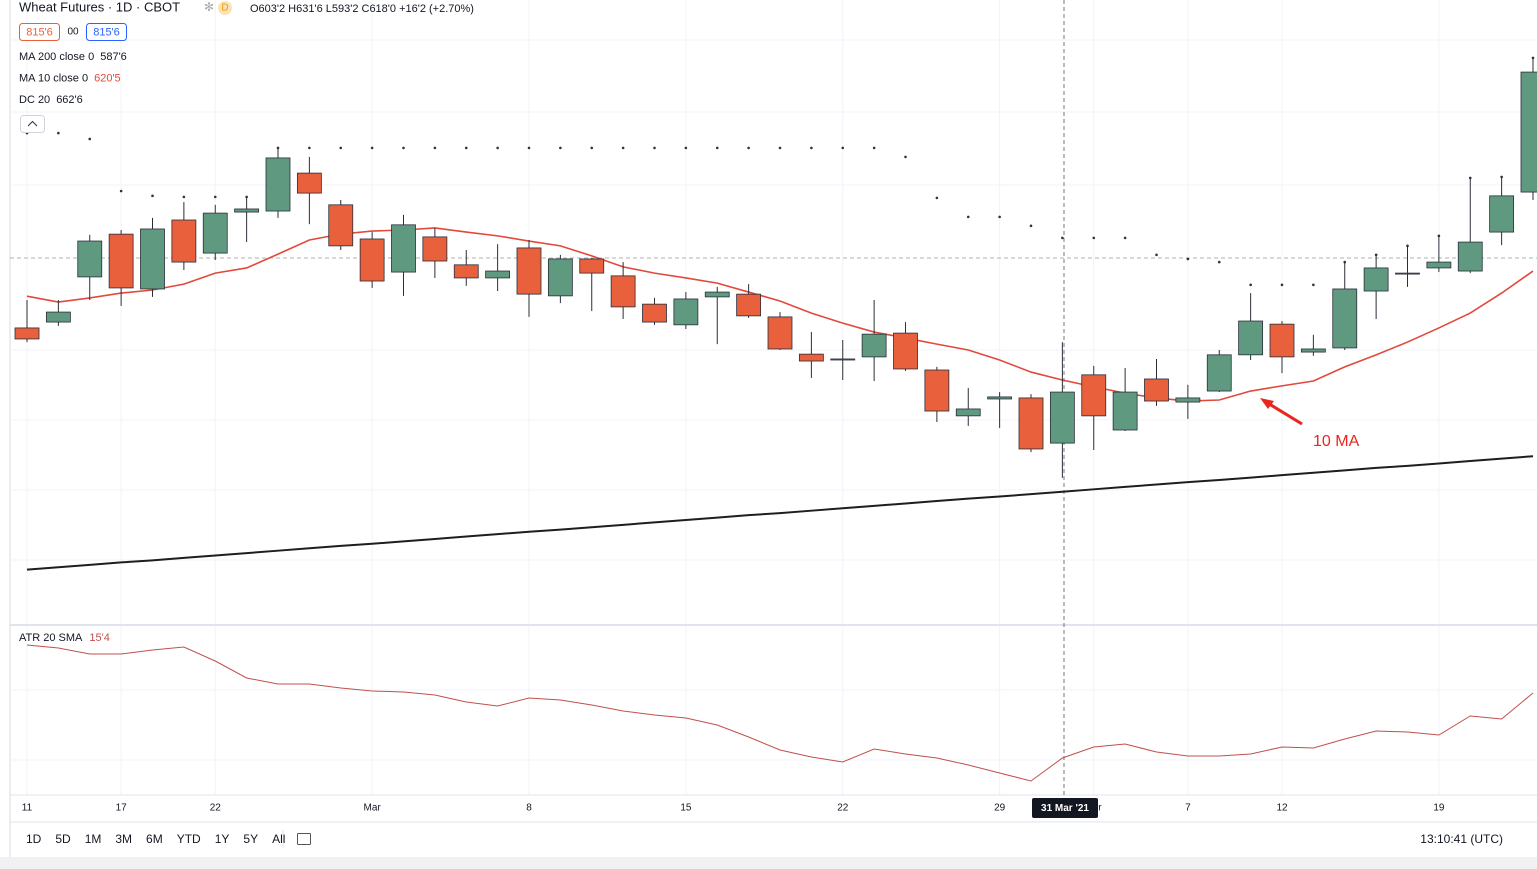 The image size is (1537, 869). I want to click on range-button: 5D, so click(63, 839).